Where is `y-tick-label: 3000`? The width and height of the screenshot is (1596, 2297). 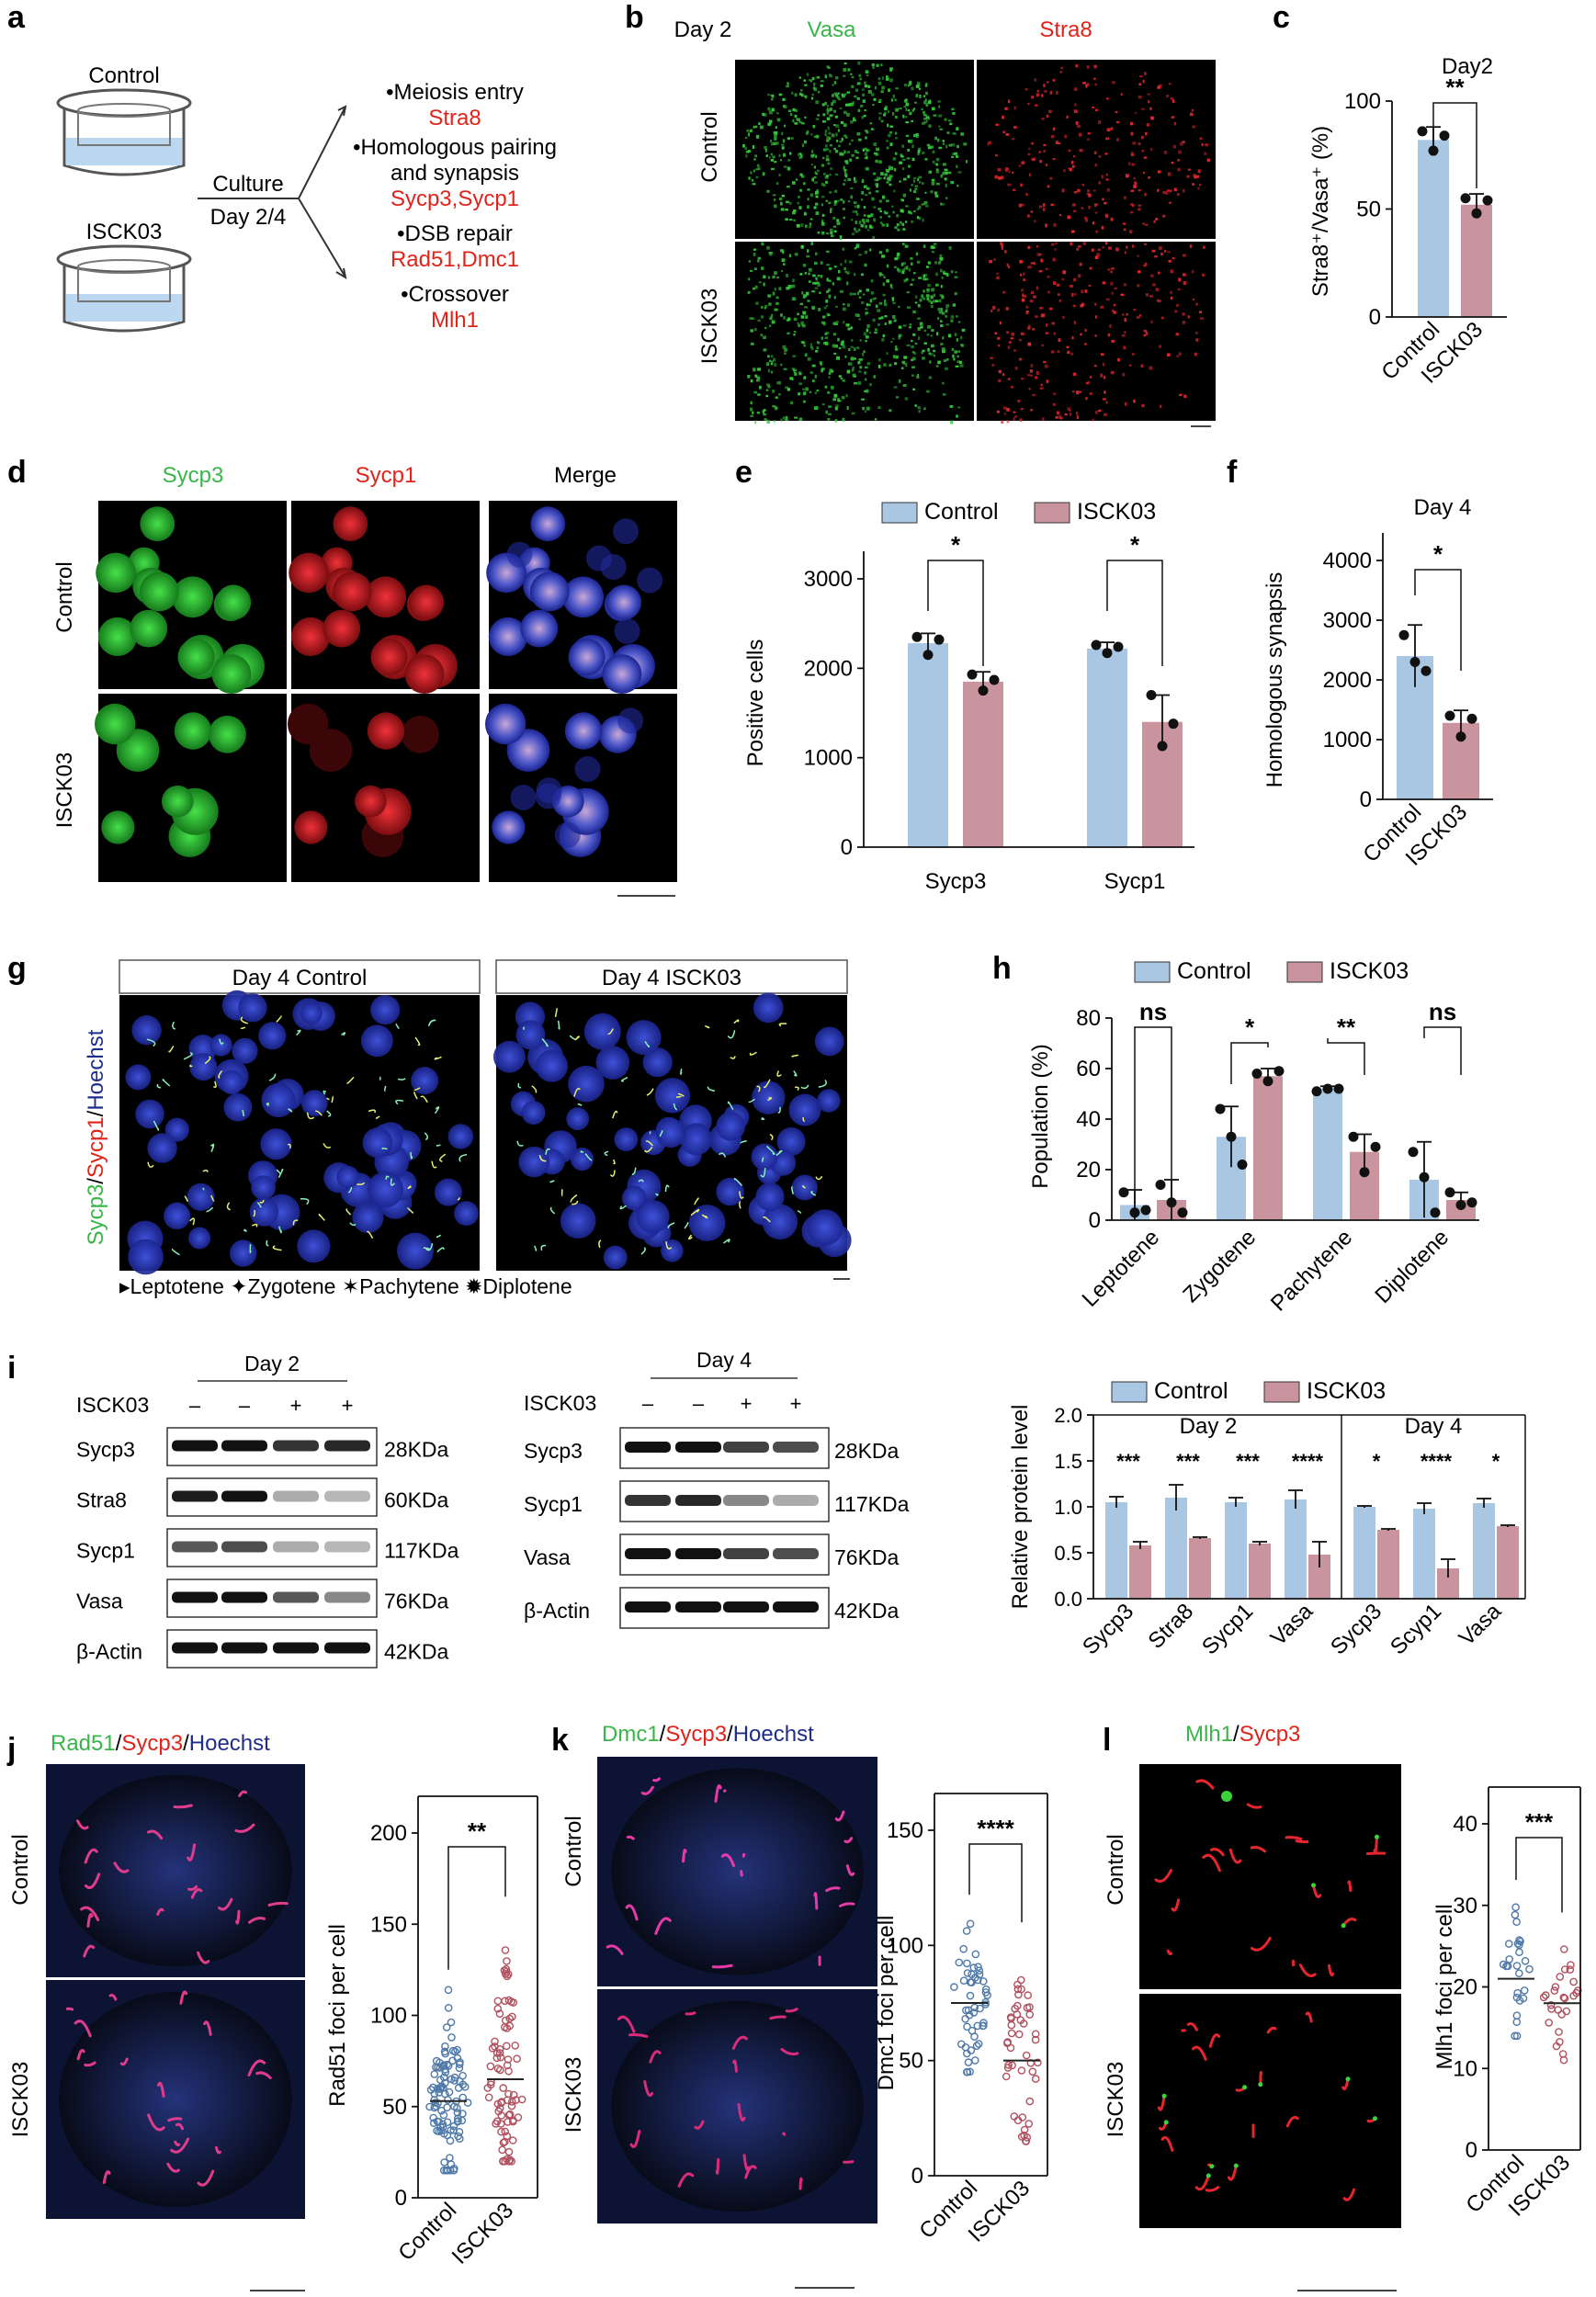 y-tick-label: 3000 is located at coordinates (828, 579).